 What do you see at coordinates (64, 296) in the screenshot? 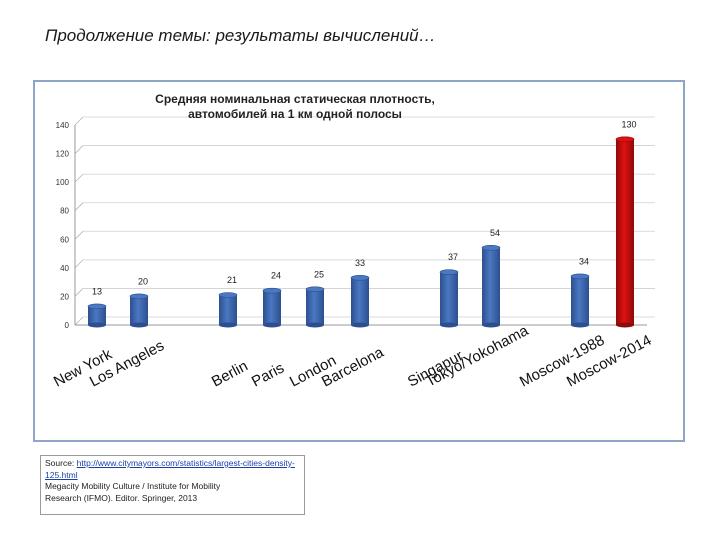
I see `y-tick-label: 20` at bounding box center [64, 296].